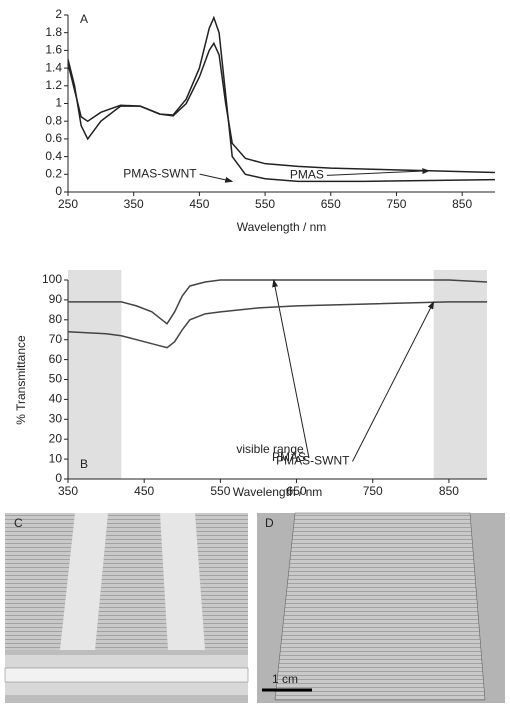 The height and width of the screenshot is (713, 510). Describe the element at coordinates (53, 138) in the screenshot. I see `y-tick-label: 0.6` at that location.